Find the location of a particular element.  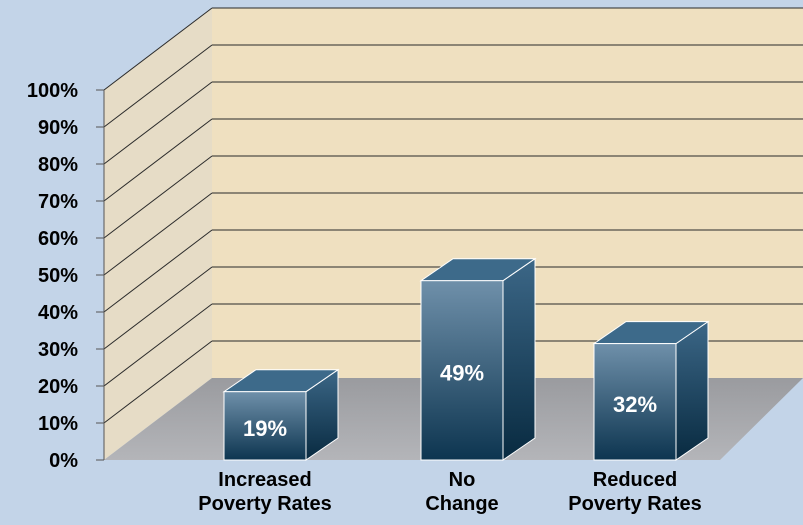

y-tick-label: 100% is located at coordinates (52, 91).